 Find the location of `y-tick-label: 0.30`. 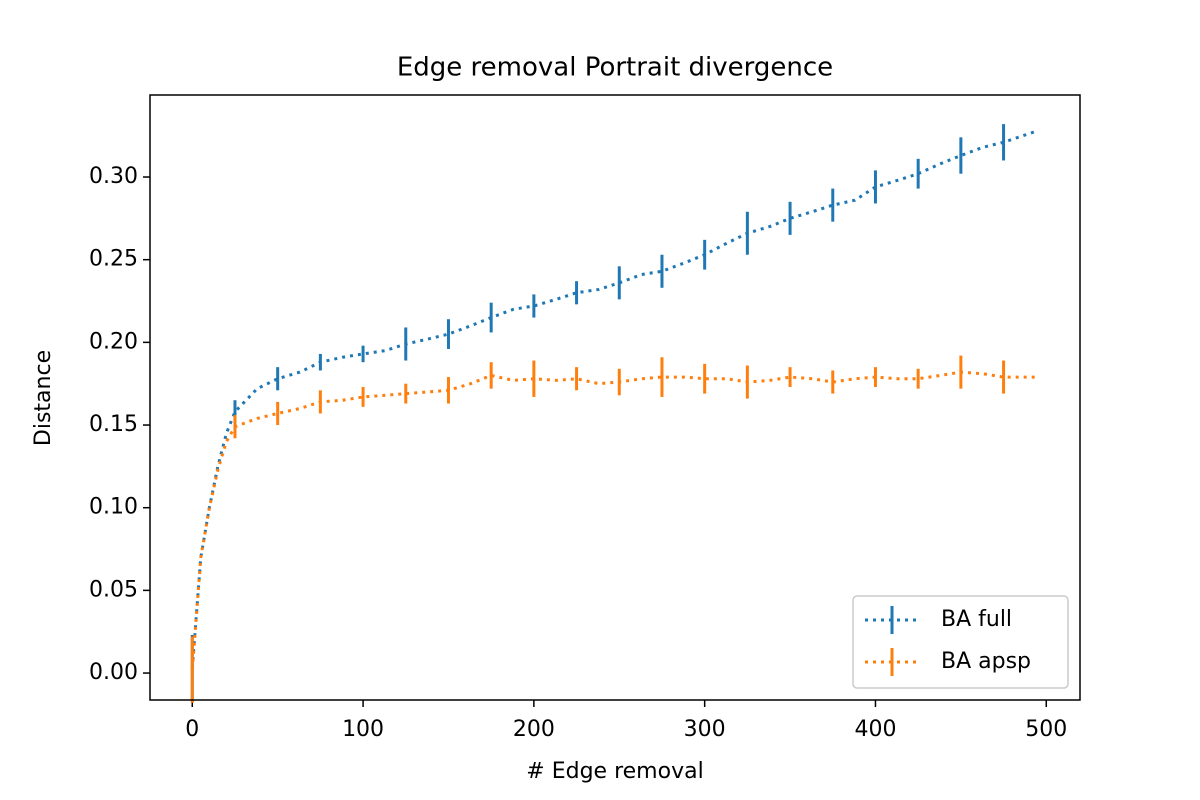

y-tick-label: 0.30 is located at coordinates (113, 176).